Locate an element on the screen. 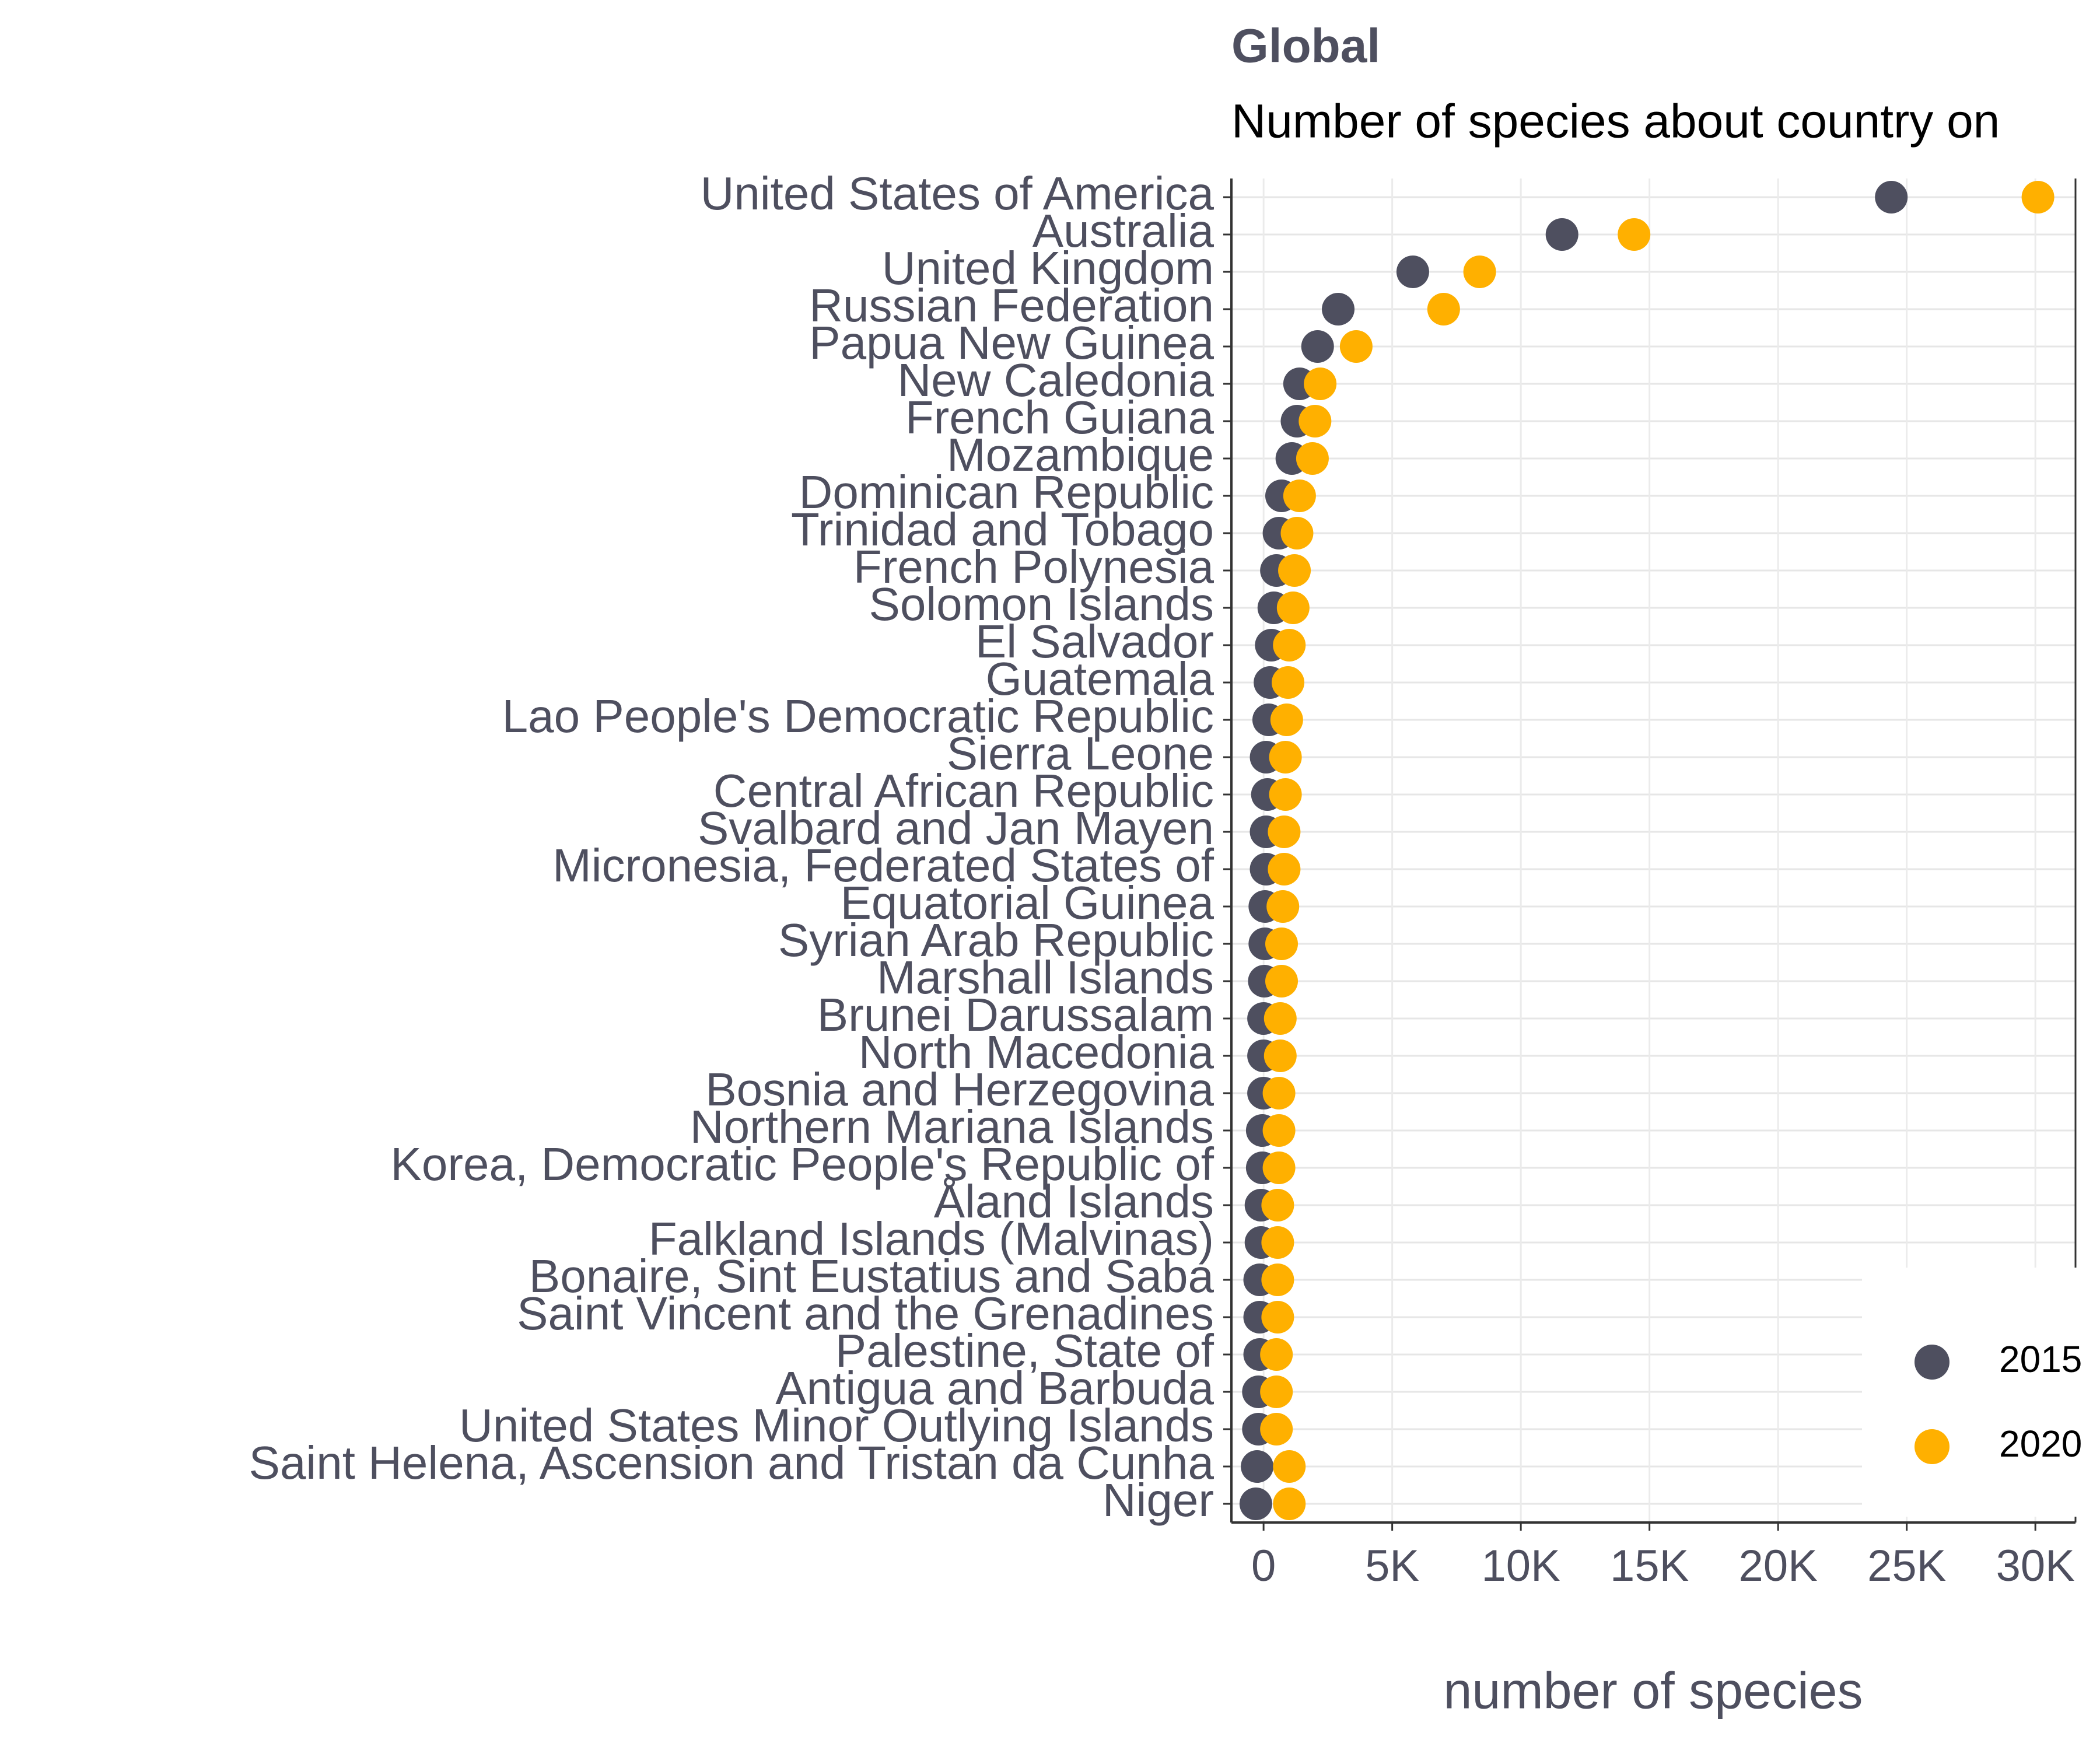 The image size is (2100, 1750). y-tick-label: Solomon Islands is located at coordinates (1041, 604).